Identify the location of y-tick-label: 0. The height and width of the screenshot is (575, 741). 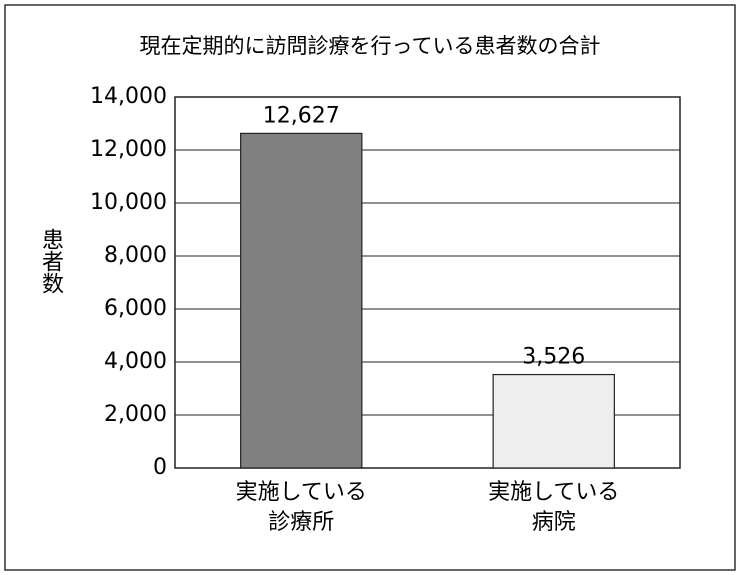
(160, 467).